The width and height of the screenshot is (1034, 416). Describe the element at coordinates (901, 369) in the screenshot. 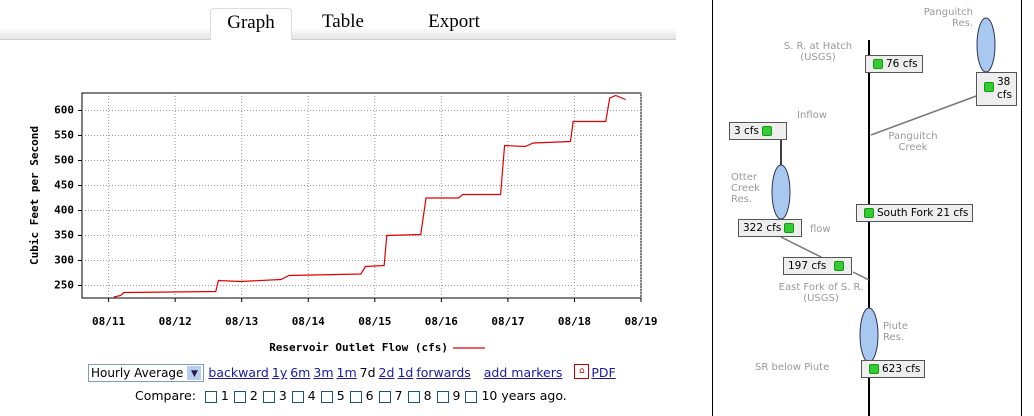

I see `flow: 623 cfs` at that location.